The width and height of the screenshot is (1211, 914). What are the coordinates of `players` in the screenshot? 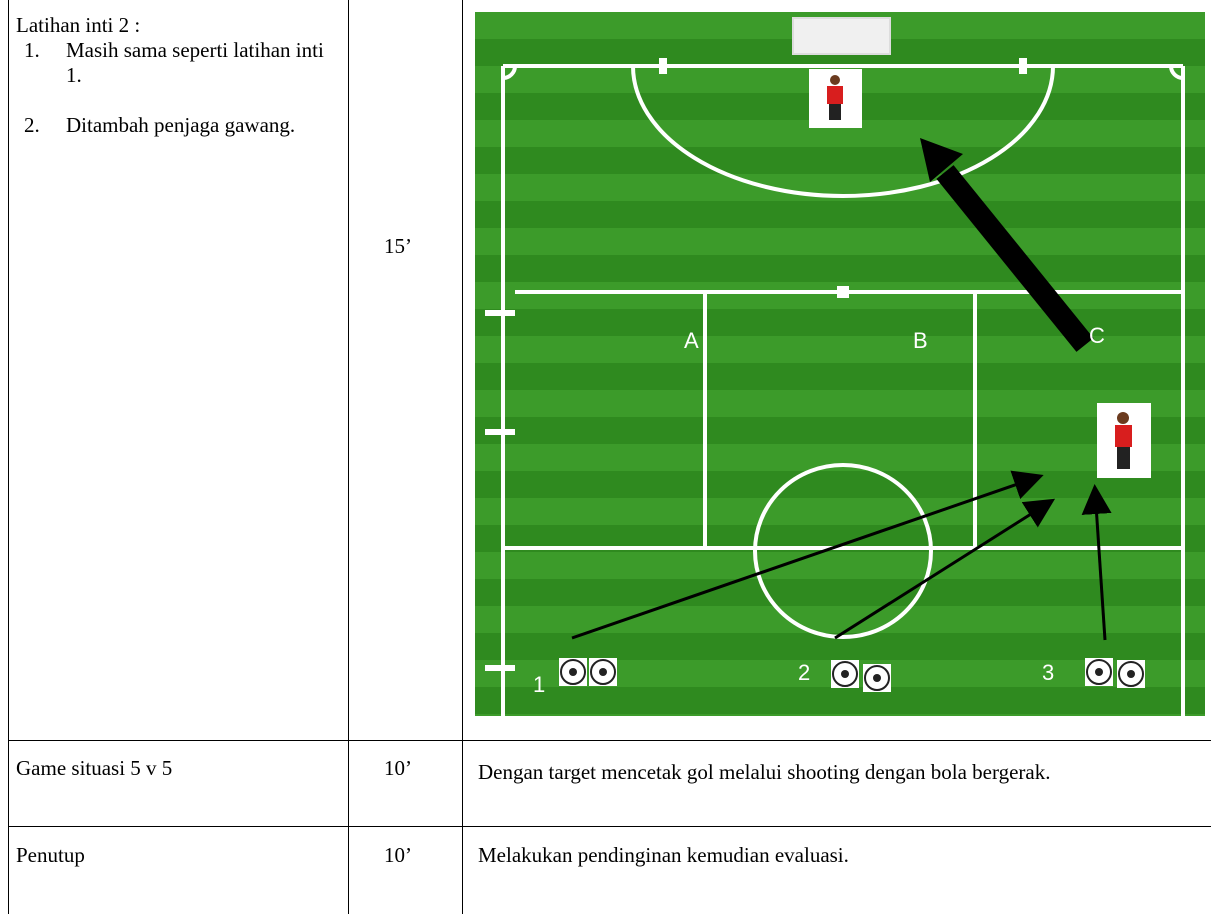 It's located at (980, 273).